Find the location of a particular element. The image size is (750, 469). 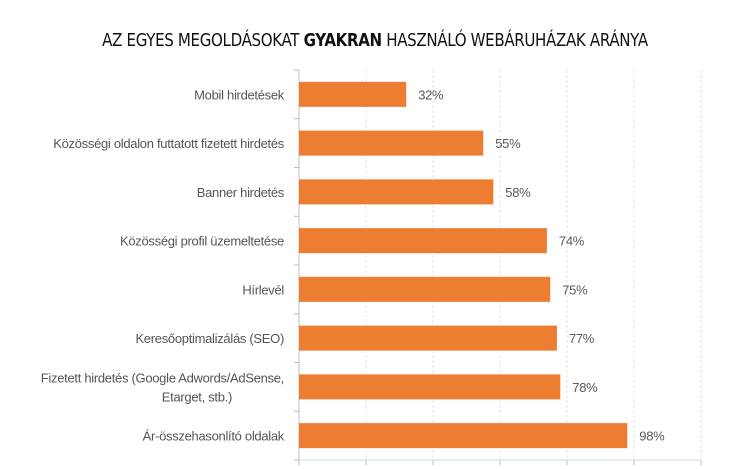

value-label: 58% is located at coordinates (518, 192).